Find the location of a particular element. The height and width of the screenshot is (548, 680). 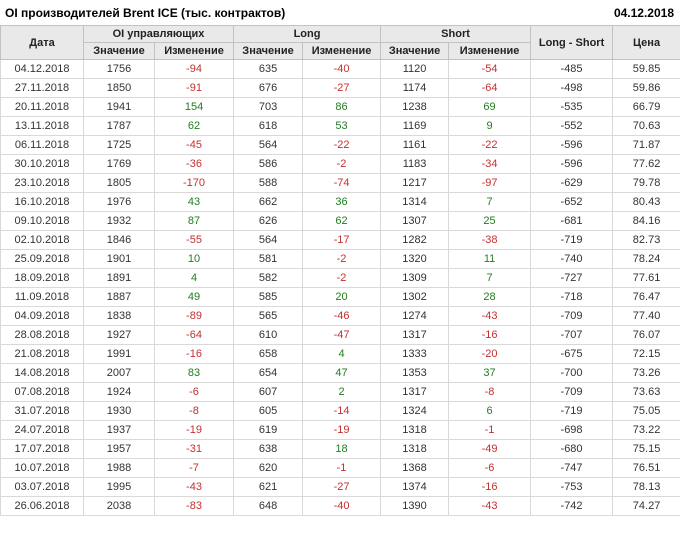

long-value-cell: 621 is located at coordinates (268, 487).